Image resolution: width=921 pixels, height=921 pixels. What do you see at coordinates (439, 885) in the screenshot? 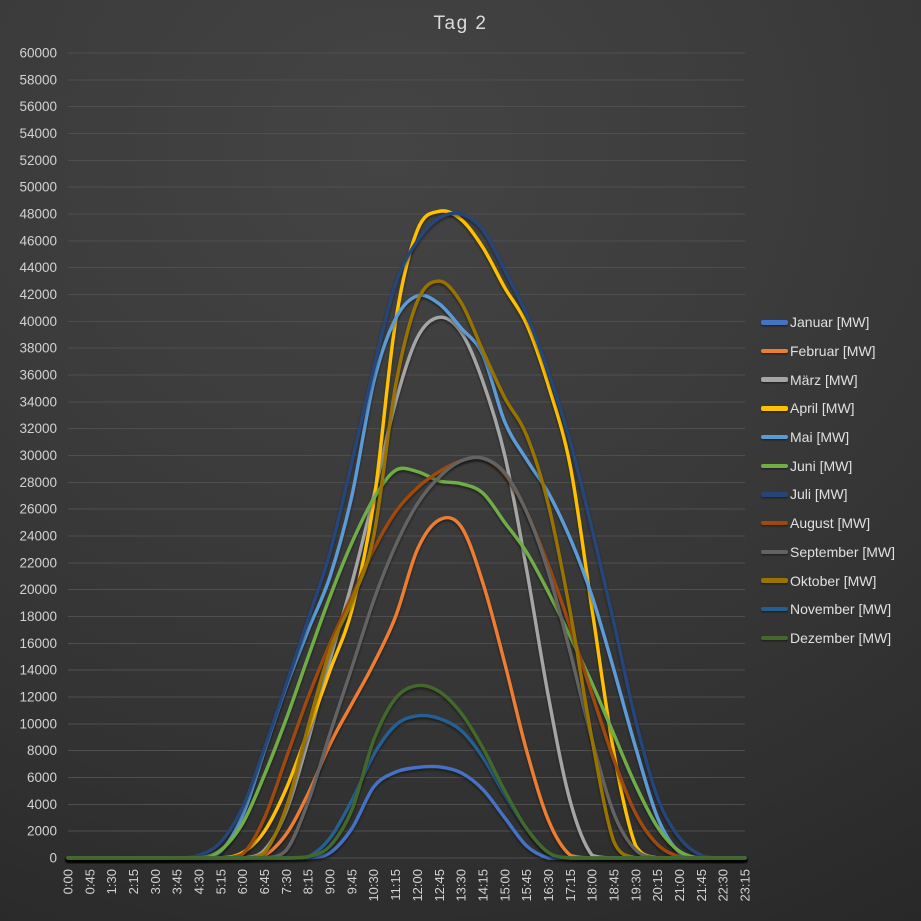
I see `x-axis-label: 12:45` at bounding box center [439, 885].